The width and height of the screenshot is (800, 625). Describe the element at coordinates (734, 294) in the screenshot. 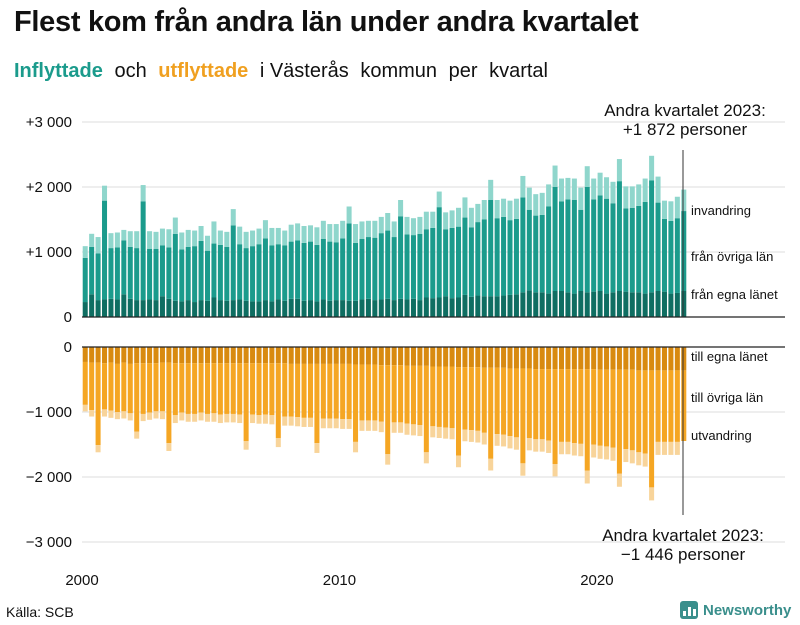

I see `label-fran-egna-lanet: från egna länet` at that location.